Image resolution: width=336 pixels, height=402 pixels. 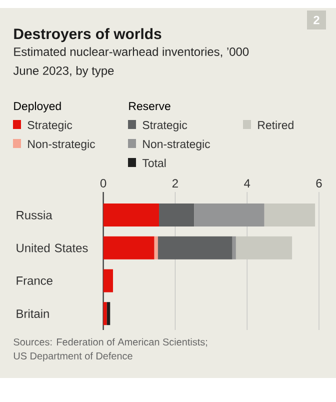 What do you see at coordinates (154, 163) in the screenshot?
I see `legend-label: Total` at bounding box center [154, 163].